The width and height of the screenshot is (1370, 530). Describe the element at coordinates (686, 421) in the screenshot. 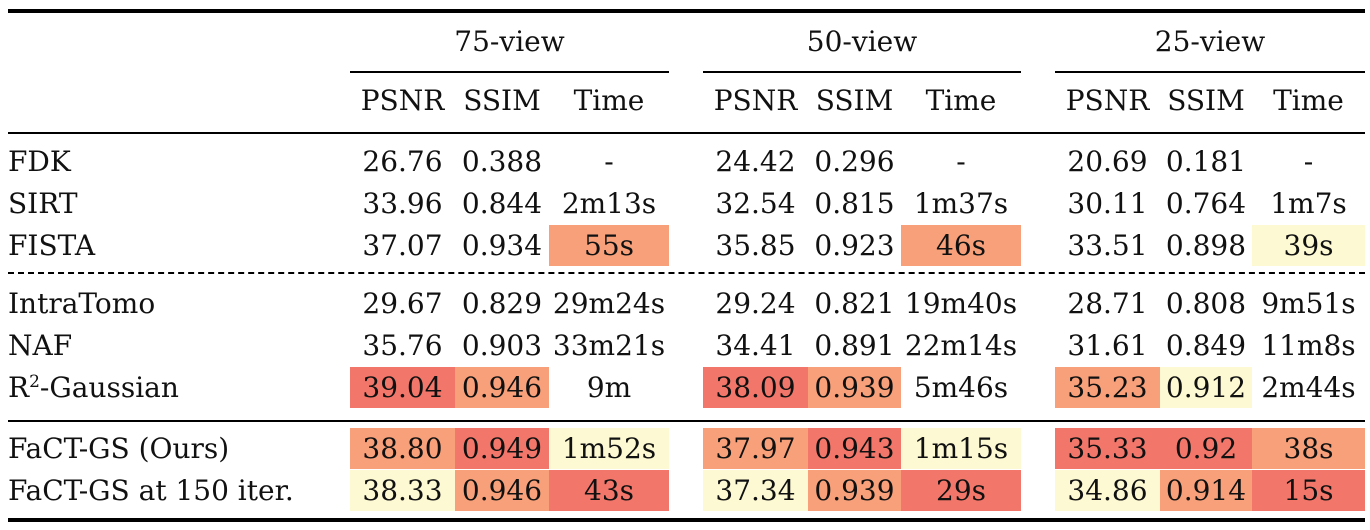

I see `section-divider` at that location.